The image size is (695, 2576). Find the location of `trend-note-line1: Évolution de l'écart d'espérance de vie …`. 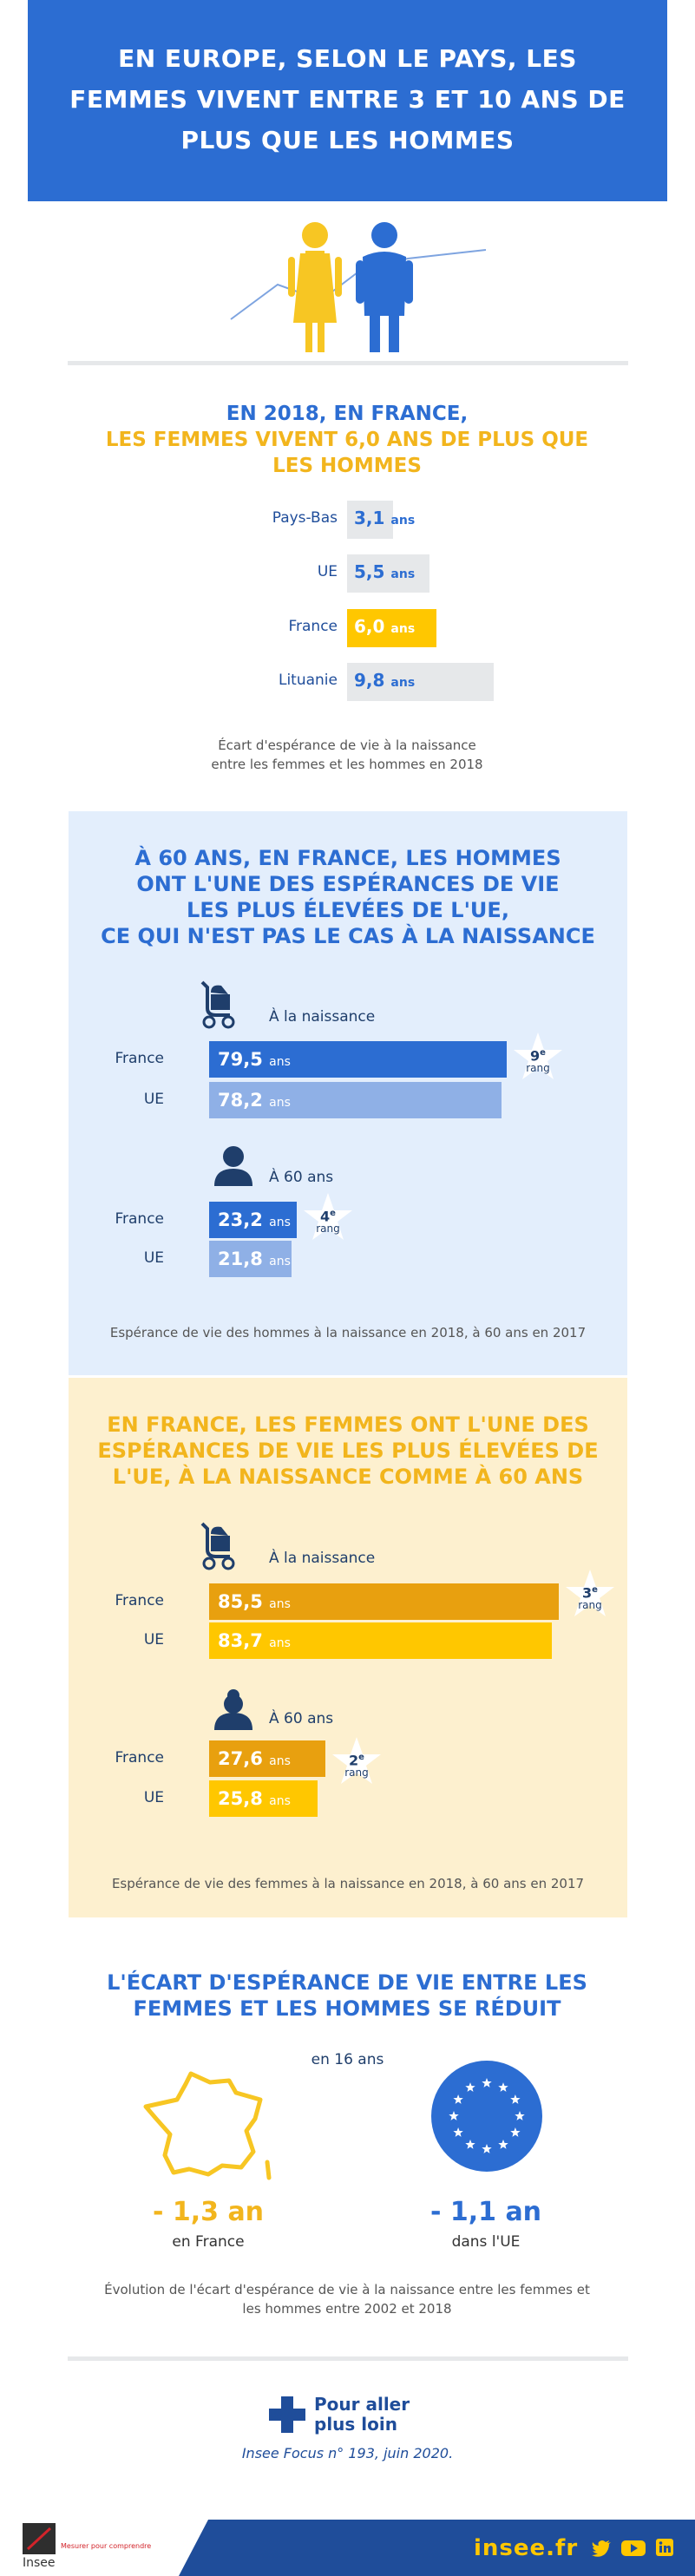

trend-note-line1: Évolution de l'écart d'espérance de vie … is located at coordinates (347, 2289).